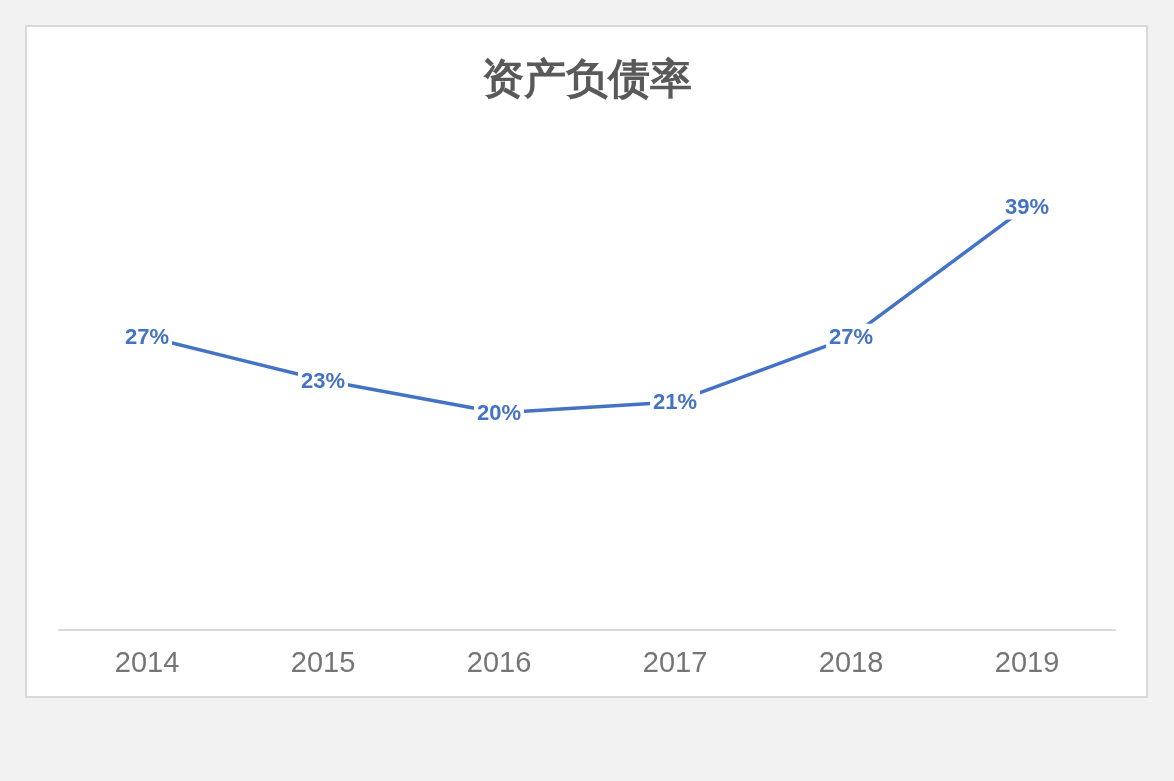  Describe the element at coordinates (147, 661) in the screenshot. I see `x-tick-label: 2014` at that location.